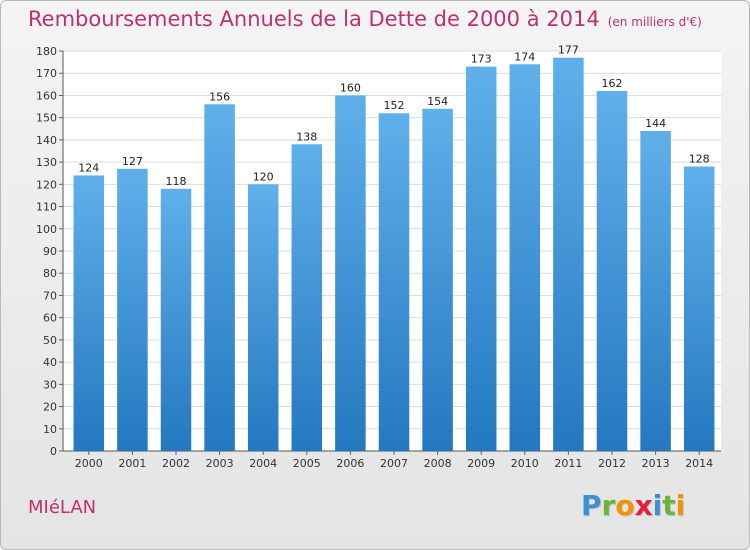 This screenshot has height=550, width=750. Describe the element at coordinates (568, 50) in the screenshot. I see `data-label-2011: 177` at that location.